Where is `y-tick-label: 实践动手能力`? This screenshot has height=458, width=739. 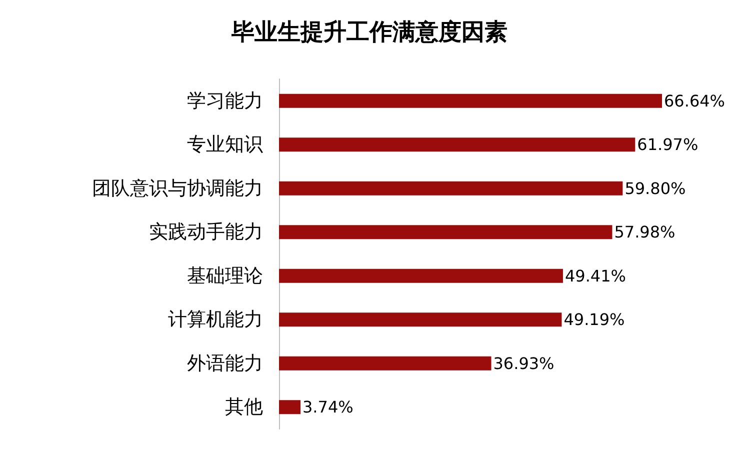
y-tick-label: 实践动手能力 is located at coordinates (206, 232).